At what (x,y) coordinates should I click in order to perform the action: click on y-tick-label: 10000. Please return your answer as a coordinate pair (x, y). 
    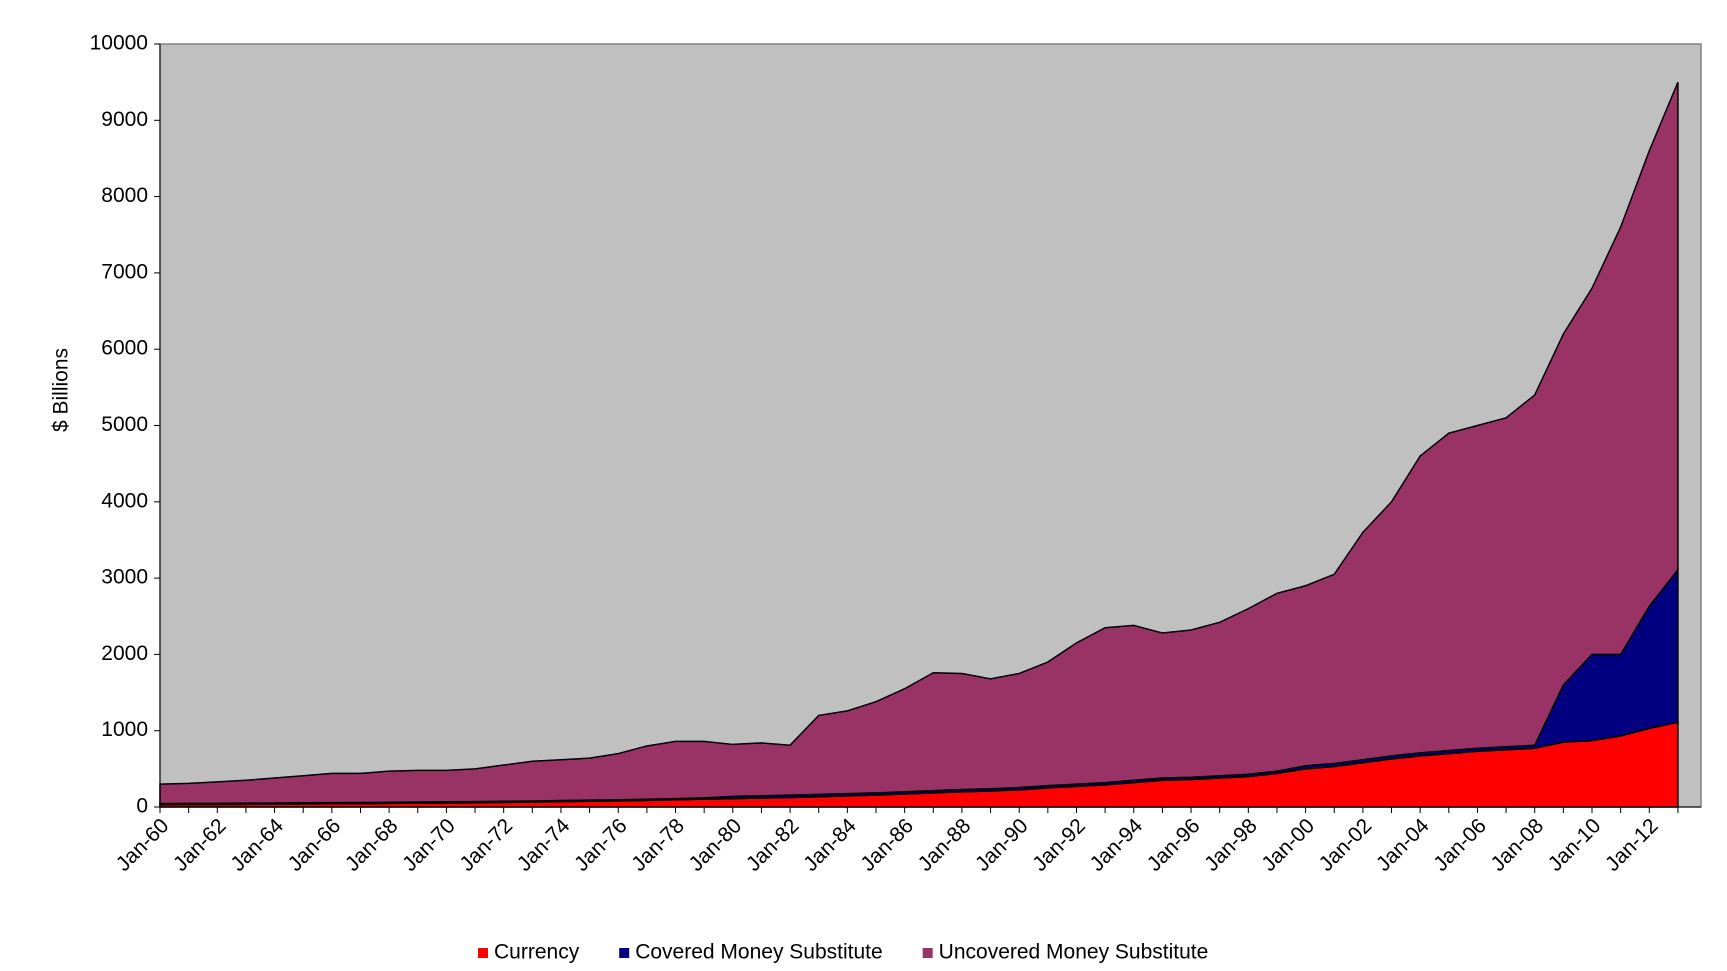
    Looking at the image, I should click on (119, 43).